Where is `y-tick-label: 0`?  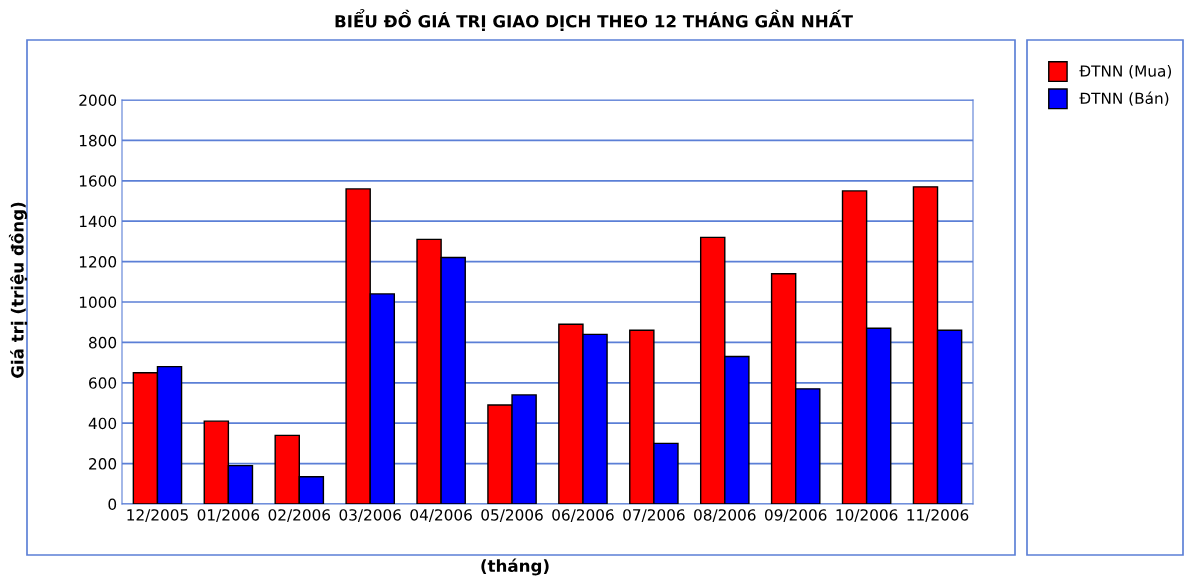
y-tick-label: 0 is located at coordinates (112, 504).